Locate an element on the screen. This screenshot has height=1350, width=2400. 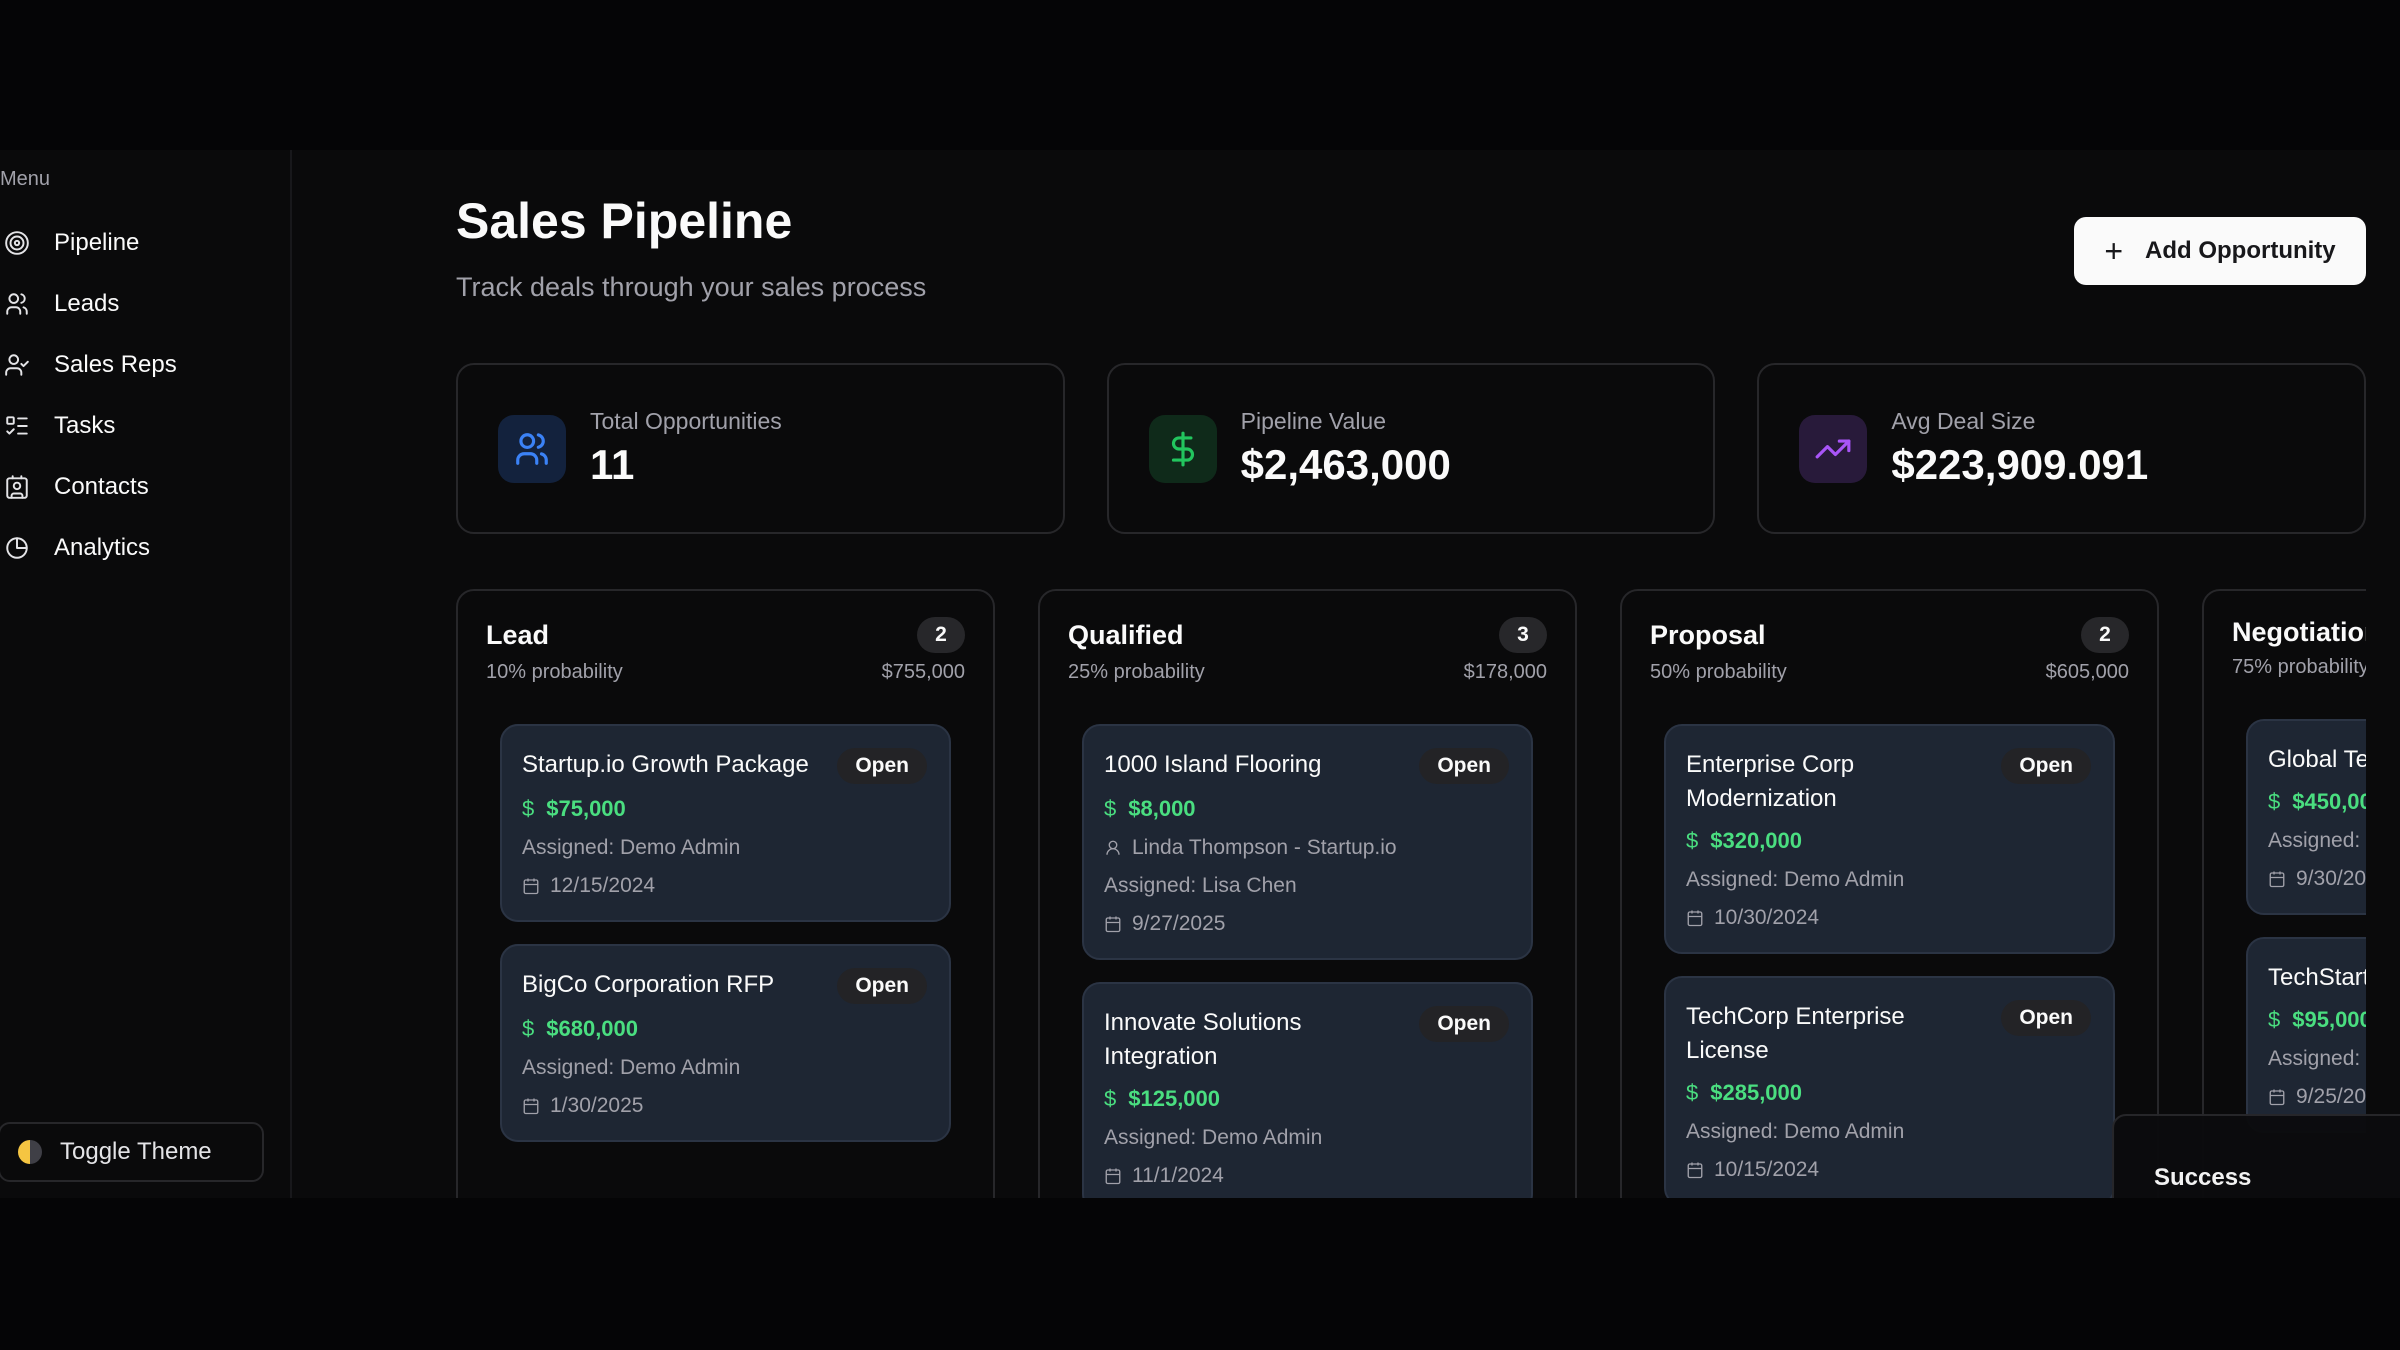
opportunity-contact: Linda Thompson - Startup.io is located at coordinates (1264, 847).